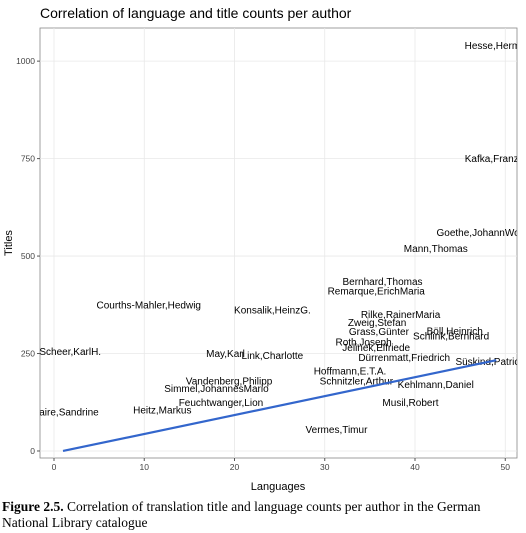  What do you see at coordinates (278, 487) in the screenshot?
I see `x-axis-label: Languages` at bounding box center [278, 487].